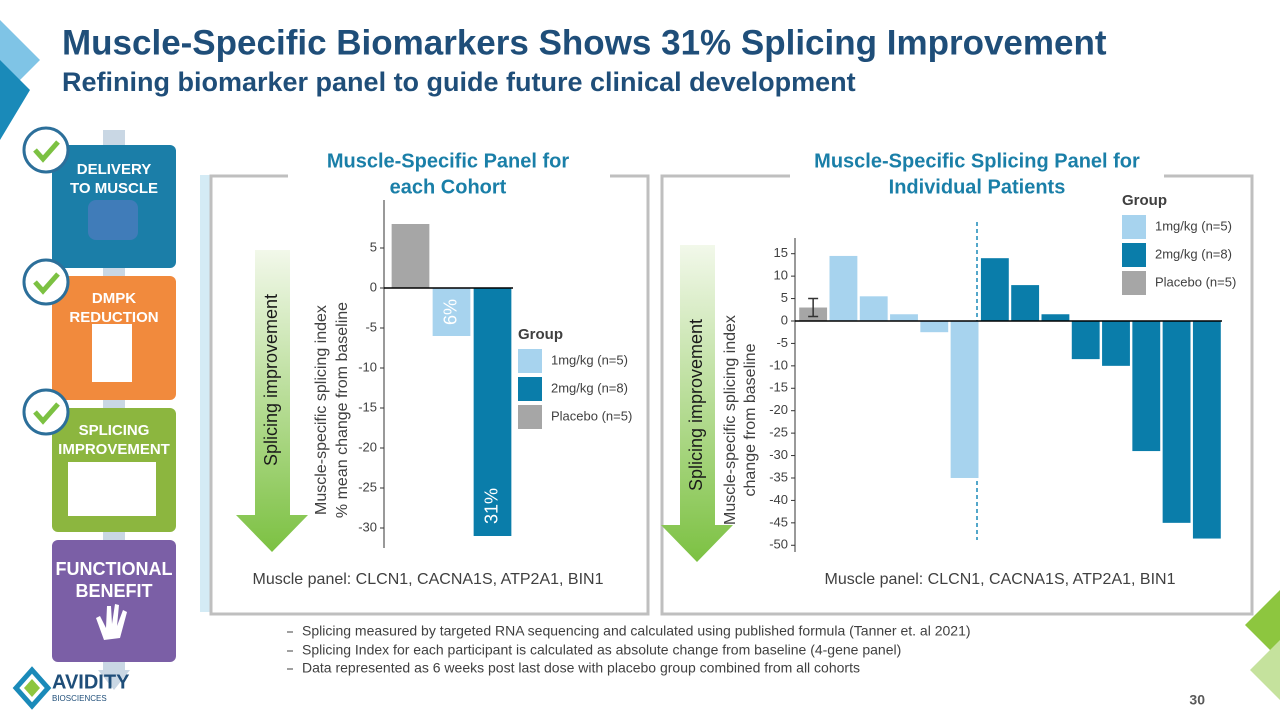 Image resolution: width=1280 pixels, height=725 pixels. Describe the element at coordinates (79, 698) in the screenshot. I see `logo-subtext: BIOSCIENCES` at that location.